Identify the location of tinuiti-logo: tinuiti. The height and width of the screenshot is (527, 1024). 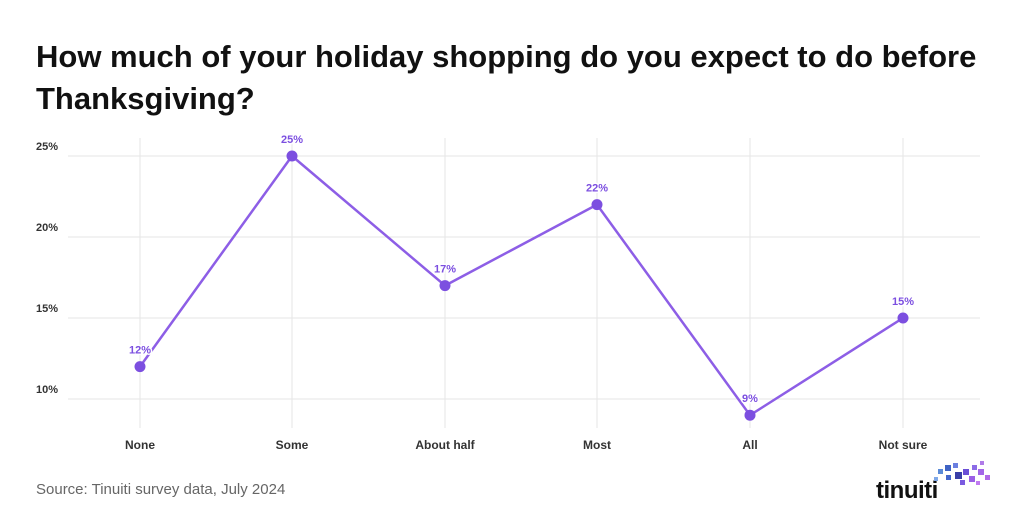
(936, 484).